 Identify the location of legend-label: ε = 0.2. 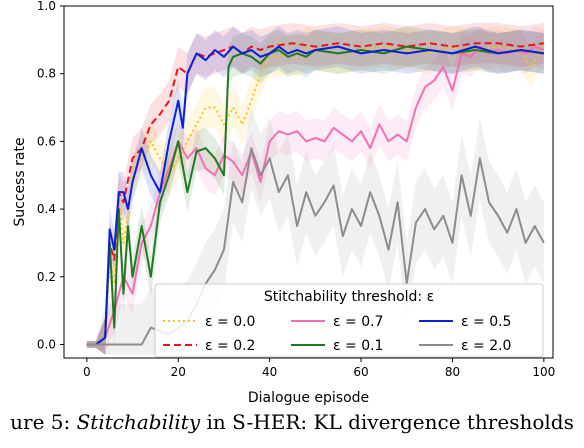
(230, 346).